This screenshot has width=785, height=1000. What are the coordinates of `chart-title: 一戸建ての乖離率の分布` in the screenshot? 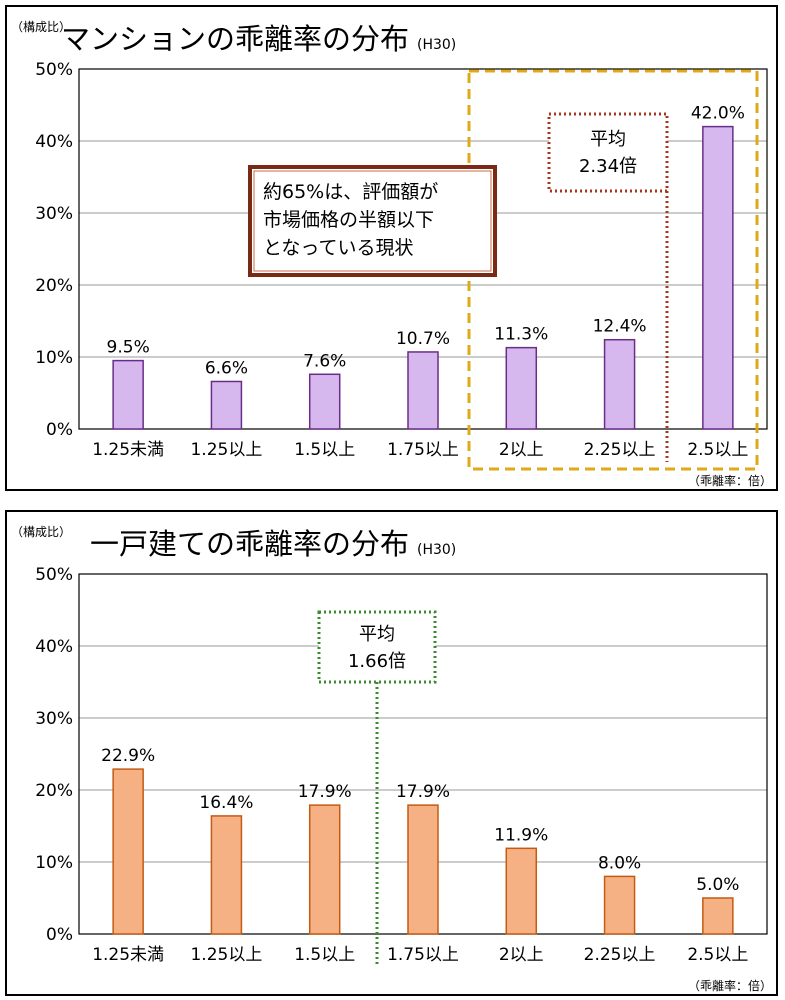 It's located at (249, 544).